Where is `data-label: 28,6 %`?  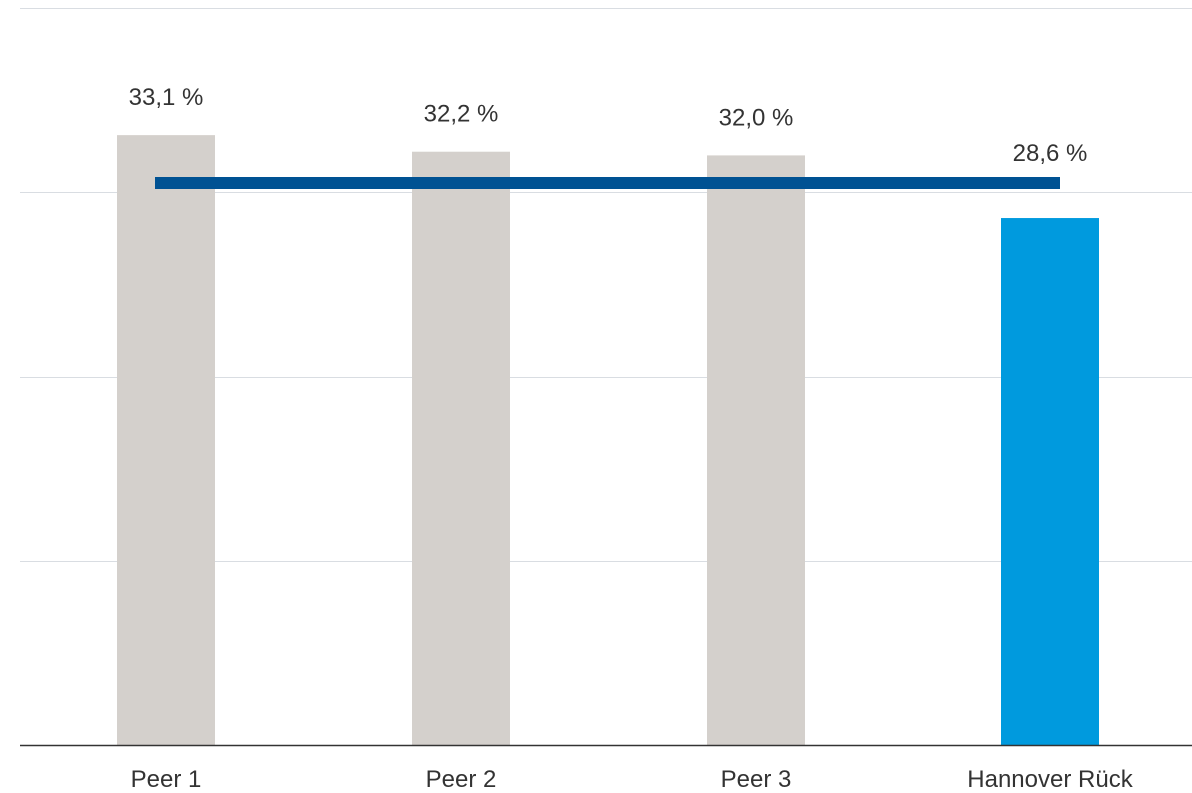
data-label: 28,6 % is located at coordinates (1050, 153).